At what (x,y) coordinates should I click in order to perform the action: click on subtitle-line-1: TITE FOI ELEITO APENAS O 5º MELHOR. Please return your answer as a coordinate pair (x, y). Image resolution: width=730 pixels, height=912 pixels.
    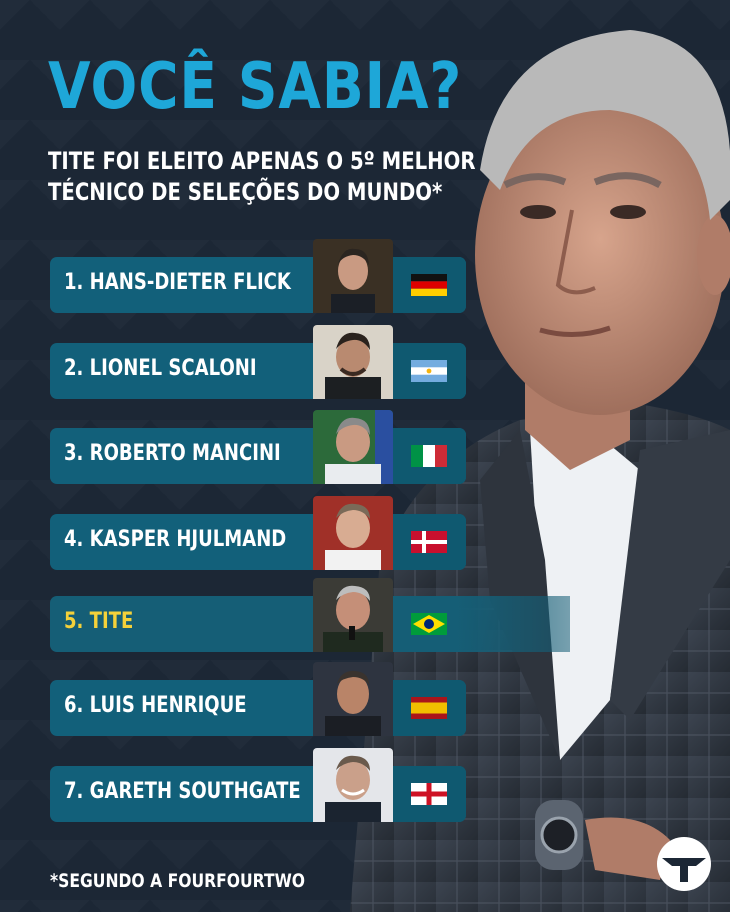
    Looking at the image, I should click on (262, 161).